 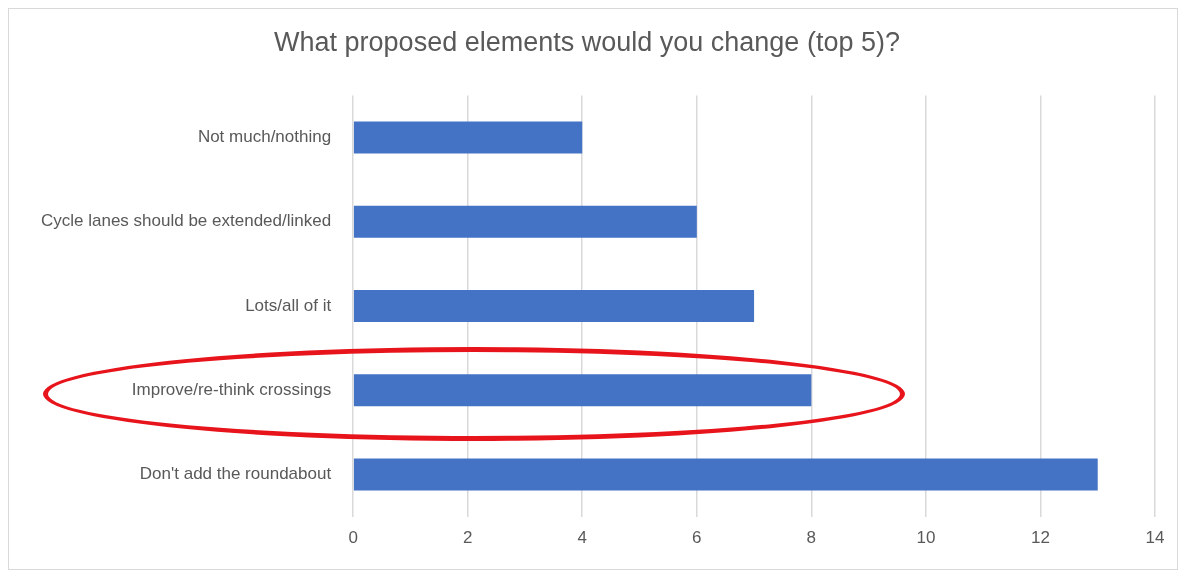 What do you see at coordinates (288, 305) in the screenshot?
I see `y-tick-label: Lots/all of it` at bounding box center [288, 305].